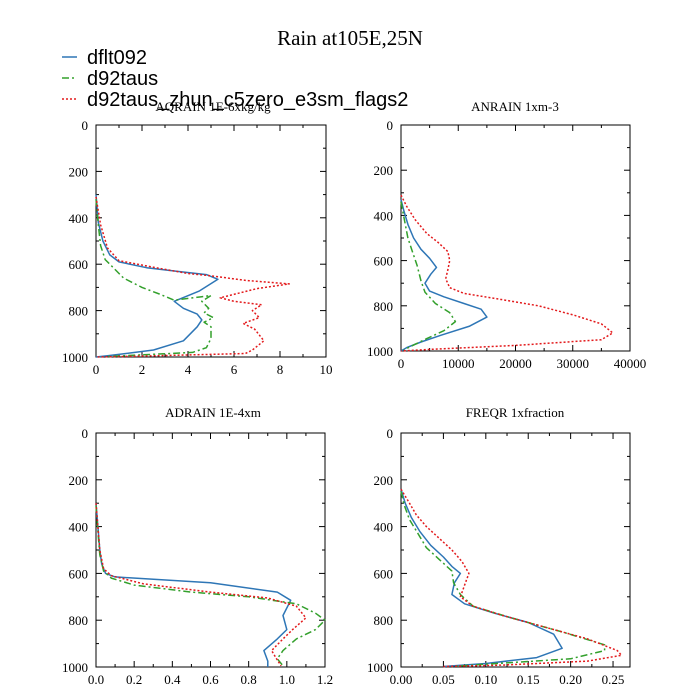 This screenshot has height=700, width=700. I want to click on legend-label-d92taus-zhun: d92taus_zhun_c5zero_e3sm_flags2, so click(247, 100).